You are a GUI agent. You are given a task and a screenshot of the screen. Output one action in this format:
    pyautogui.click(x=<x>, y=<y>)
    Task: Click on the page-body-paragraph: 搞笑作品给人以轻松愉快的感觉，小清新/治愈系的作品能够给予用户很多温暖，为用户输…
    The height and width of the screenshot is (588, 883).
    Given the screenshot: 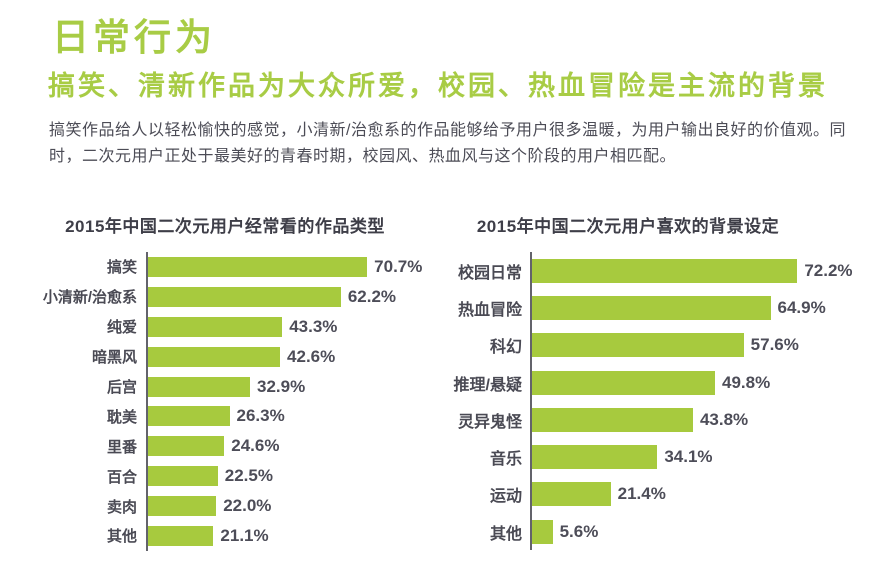 What is the action you would take?
    pyautogui.click(x=447, y=143)
    